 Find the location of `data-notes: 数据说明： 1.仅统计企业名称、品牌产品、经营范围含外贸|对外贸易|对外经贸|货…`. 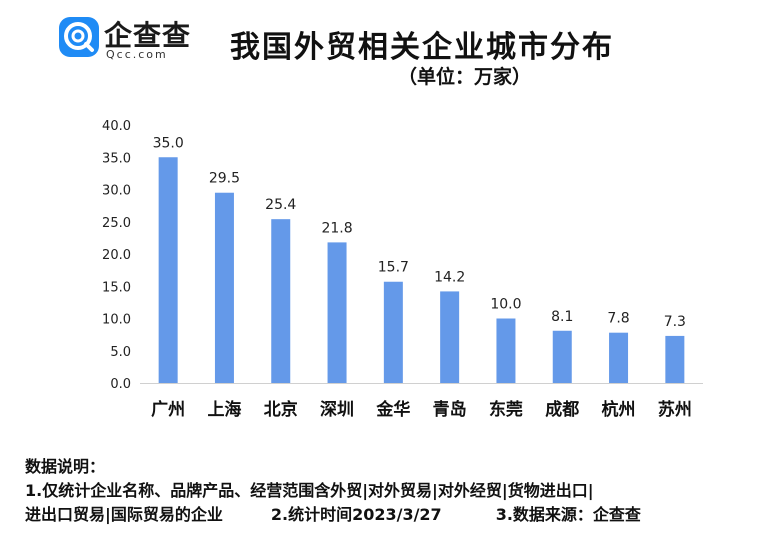

data-notes: 数据说明： 1.仅统计企业名称、品牌产品、经营范围含外贸|对外贸易|对外经贸|货… is located at coordinates (387, 491).